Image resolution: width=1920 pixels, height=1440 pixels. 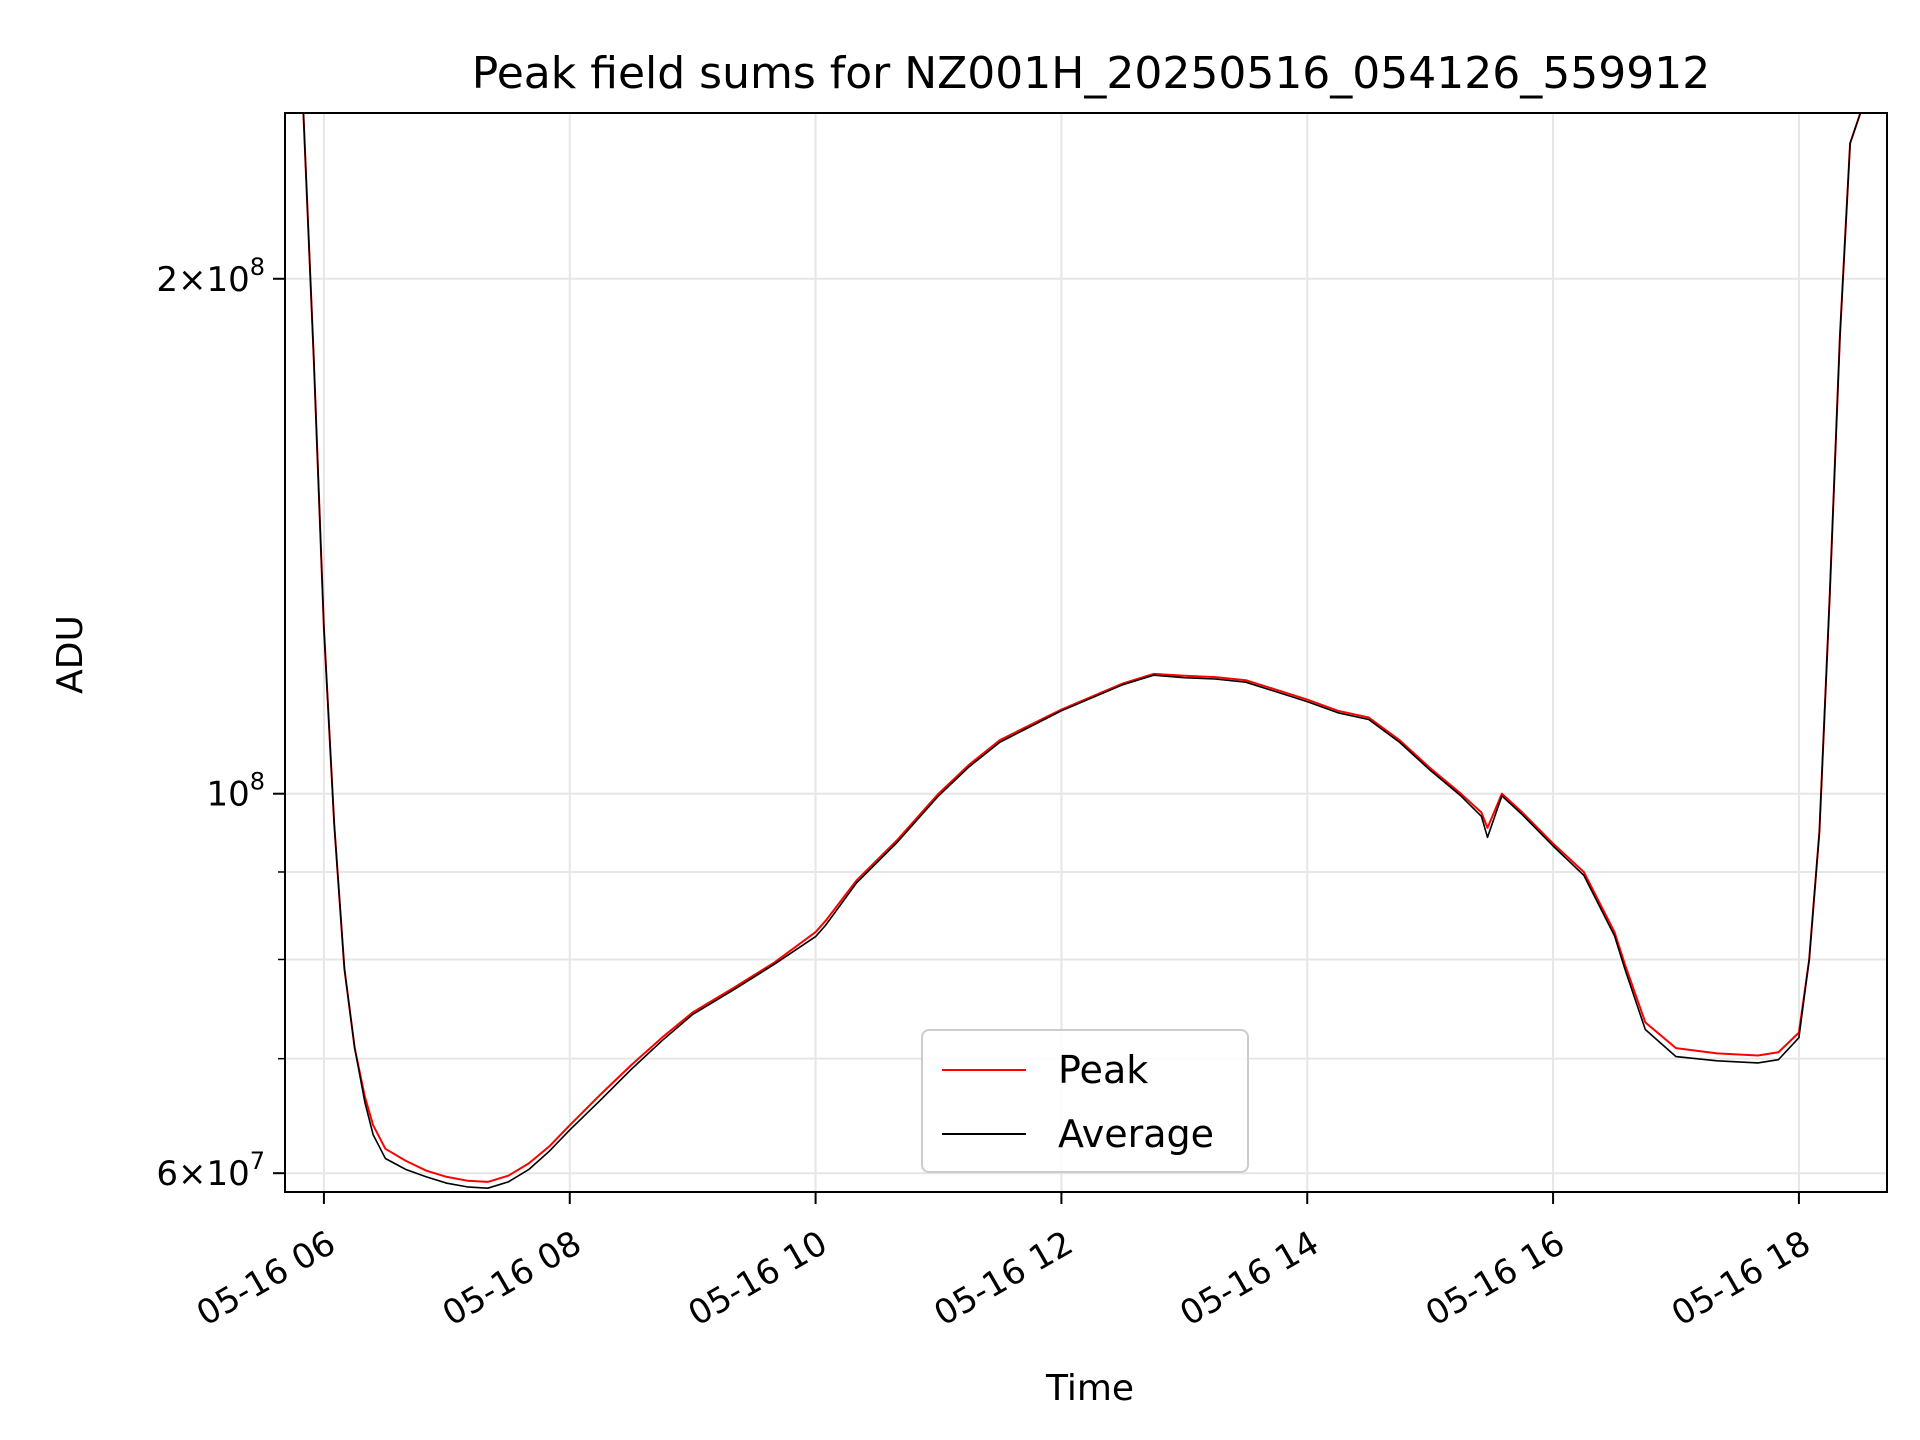 I want to click on y-tick-label: 6×107, so click(x=210, y=1170).